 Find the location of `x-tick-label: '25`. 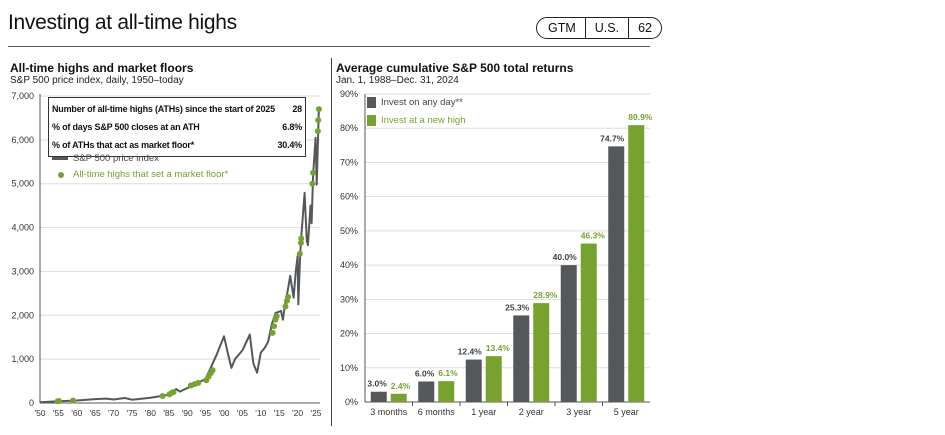

x-tick-label: '25 is located at coordinates (315, 413).